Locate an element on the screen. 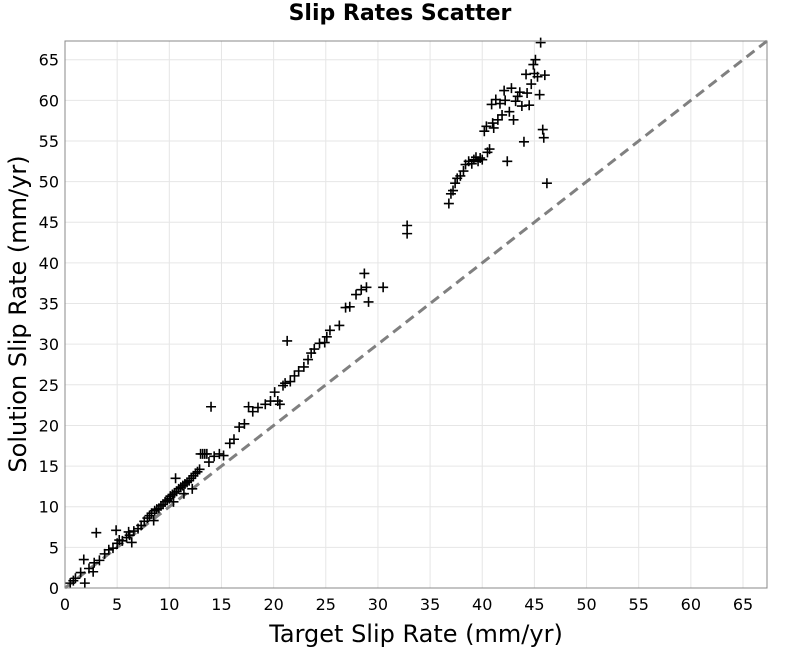 The width and height of the screenshot is (800, 650). x-tick-label: 60 is located at coordinates (691, 604).